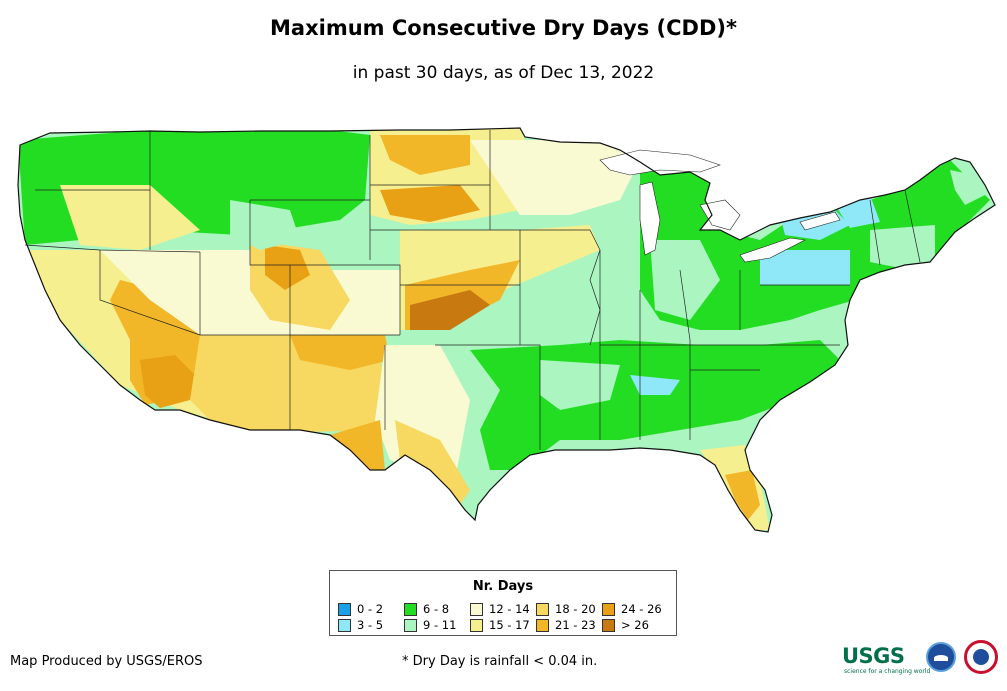  I want to click on legend-item: 9 - 11, so click(437, 625).